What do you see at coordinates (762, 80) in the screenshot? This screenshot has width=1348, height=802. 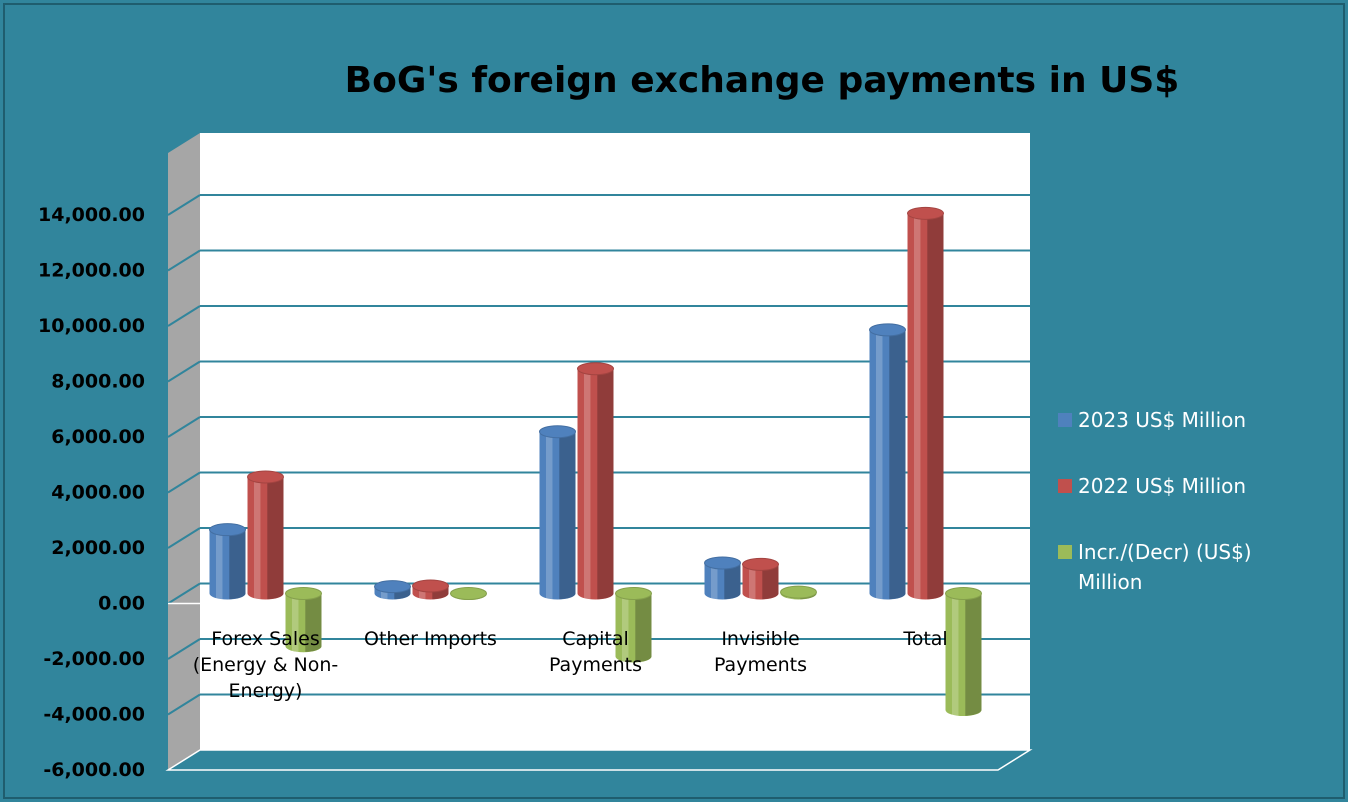 I see `chart-title: BoG's foreign exchange payments in US$` at bounding box center [762, 80].